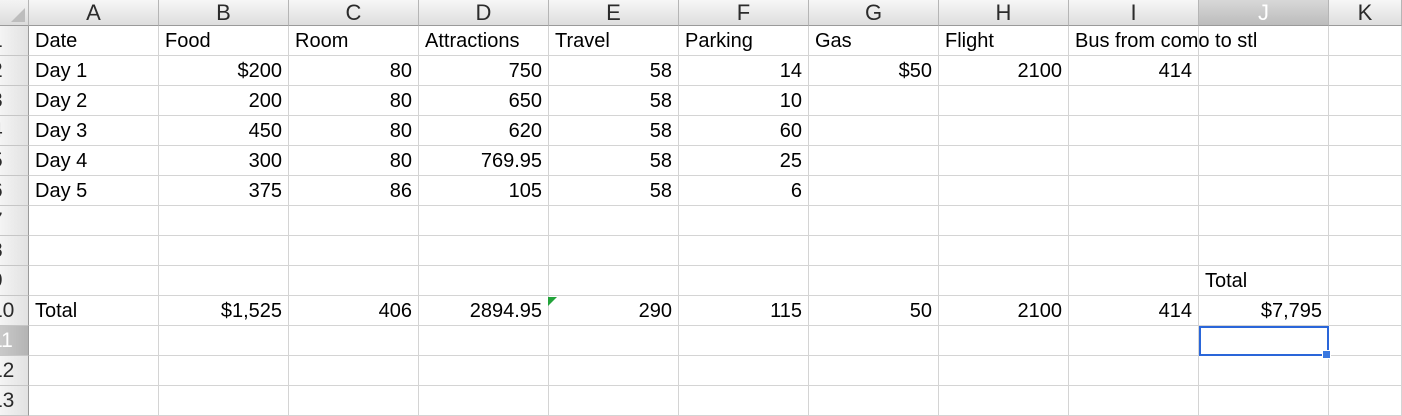 This screenshot has height=416, width=1402. Describe the element at coordinates (1264, 161) in the screenshot. I see `cell-j5` at that location.